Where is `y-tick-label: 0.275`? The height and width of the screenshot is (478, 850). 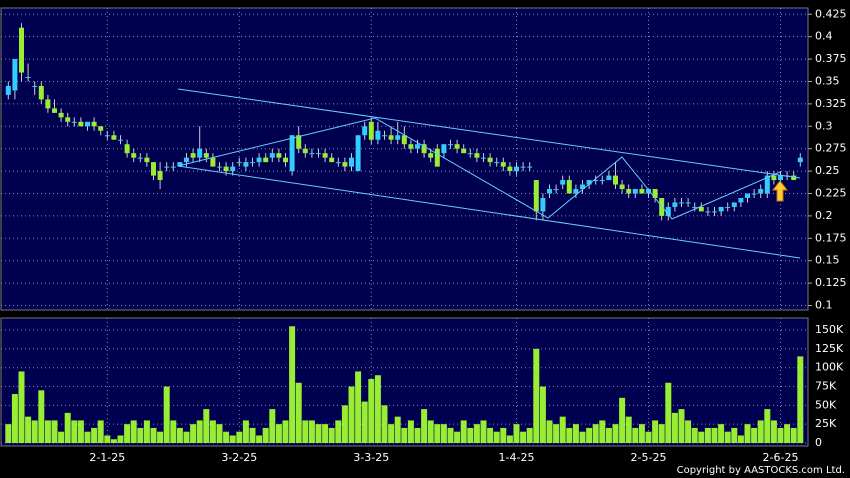 y-tick-label: 0.275 is located at coordinates (831, 148).